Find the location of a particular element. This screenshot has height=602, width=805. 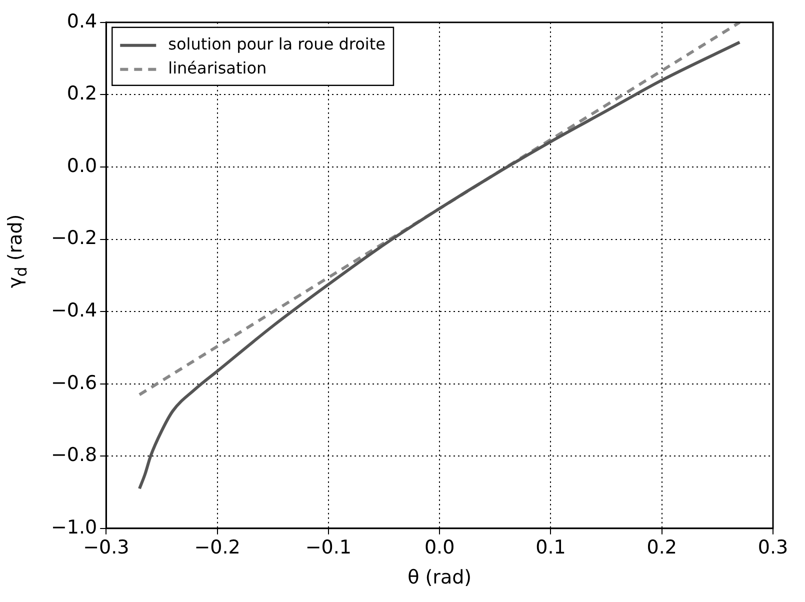

legend-label: linéarisation is located at coordinates (217, 68).